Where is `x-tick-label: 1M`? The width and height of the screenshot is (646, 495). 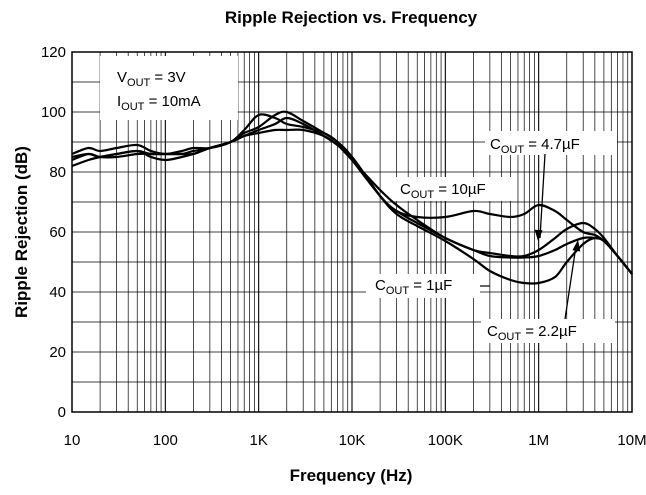 x-tick-label: 1M is located at coordinates (538, 440).